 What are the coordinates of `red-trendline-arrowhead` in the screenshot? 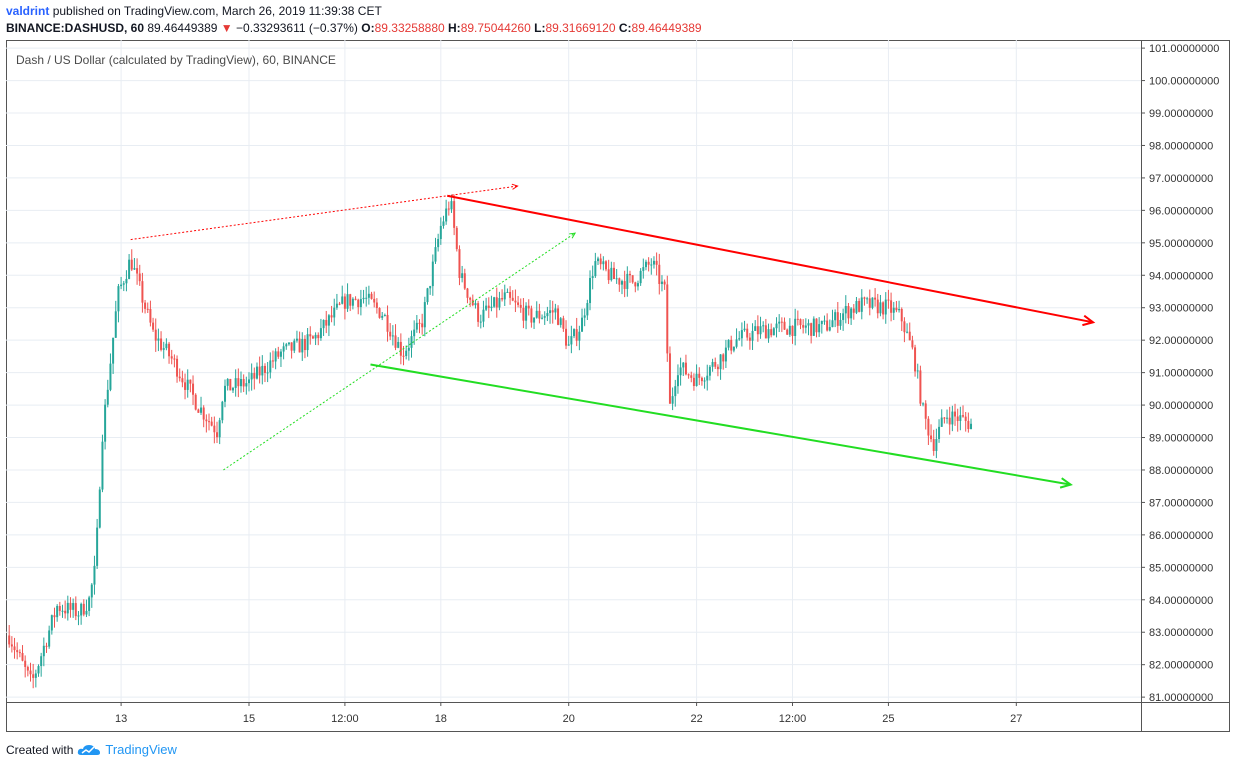 It's located at (515, 186).